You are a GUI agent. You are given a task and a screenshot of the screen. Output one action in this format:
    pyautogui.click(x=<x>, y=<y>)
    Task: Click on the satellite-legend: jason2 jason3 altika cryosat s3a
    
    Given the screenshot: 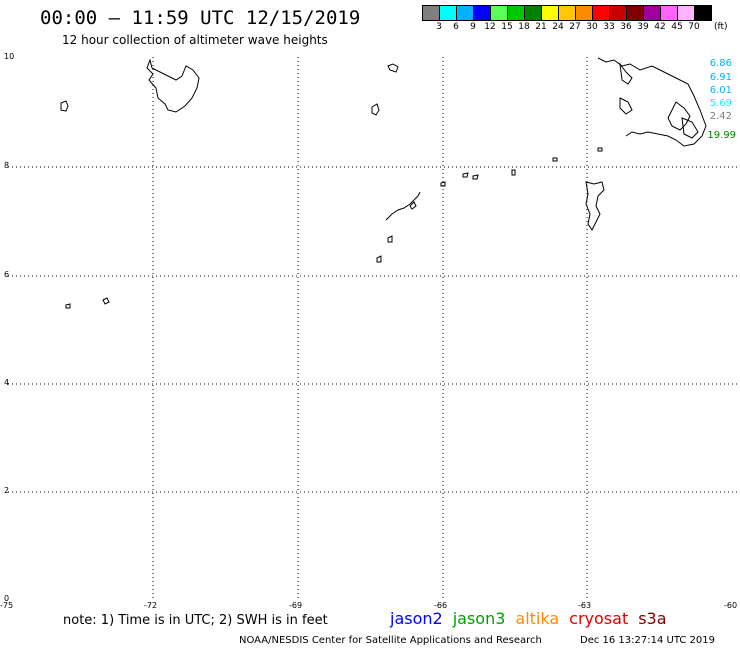 What is the action you would take?
    pyautogui.click(x=533, y=618)
    